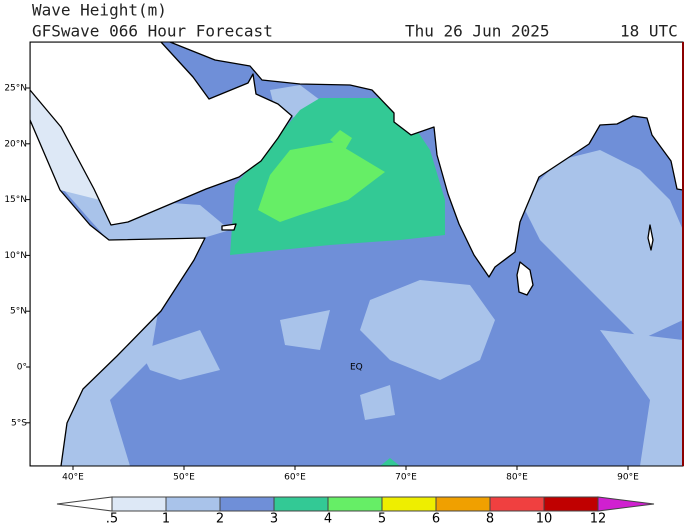  What do you see at coordinates (525, 278) in the screenshot?
I see `sri-lanka` at bounding box center [525, 278].